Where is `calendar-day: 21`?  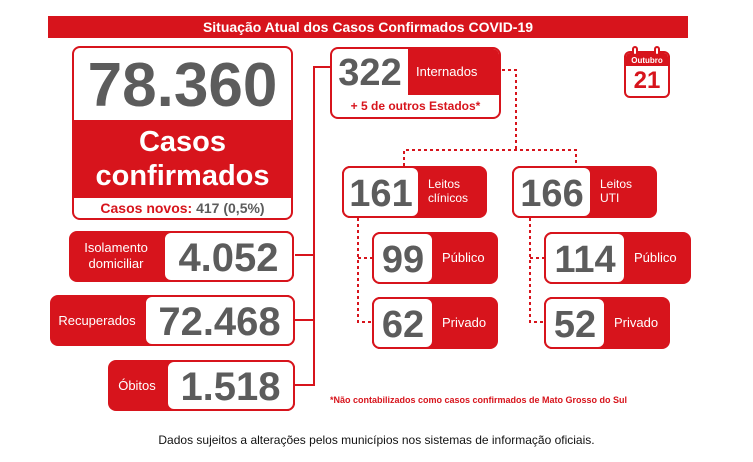 calendar-day: 21 is located at coordinates (647, 80).